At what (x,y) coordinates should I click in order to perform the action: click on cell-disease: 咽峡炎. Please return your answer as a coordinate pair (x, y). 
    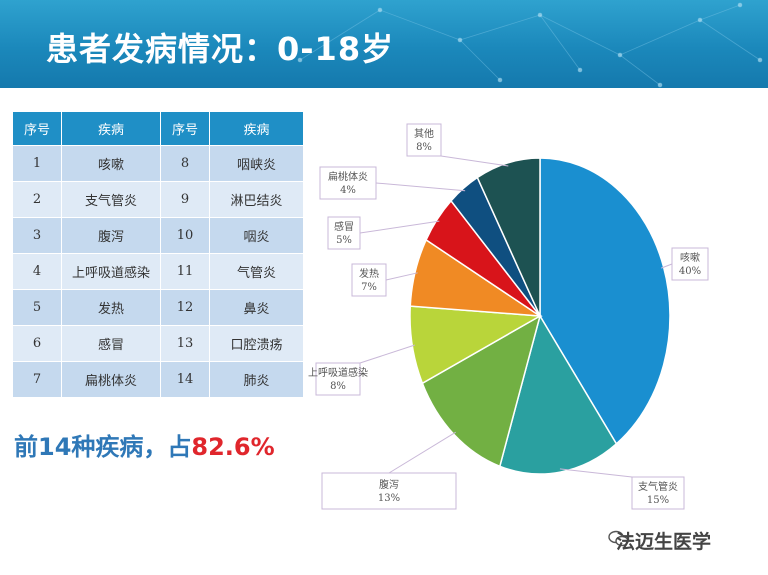
    Looking at the image, I should click on (256, 163).